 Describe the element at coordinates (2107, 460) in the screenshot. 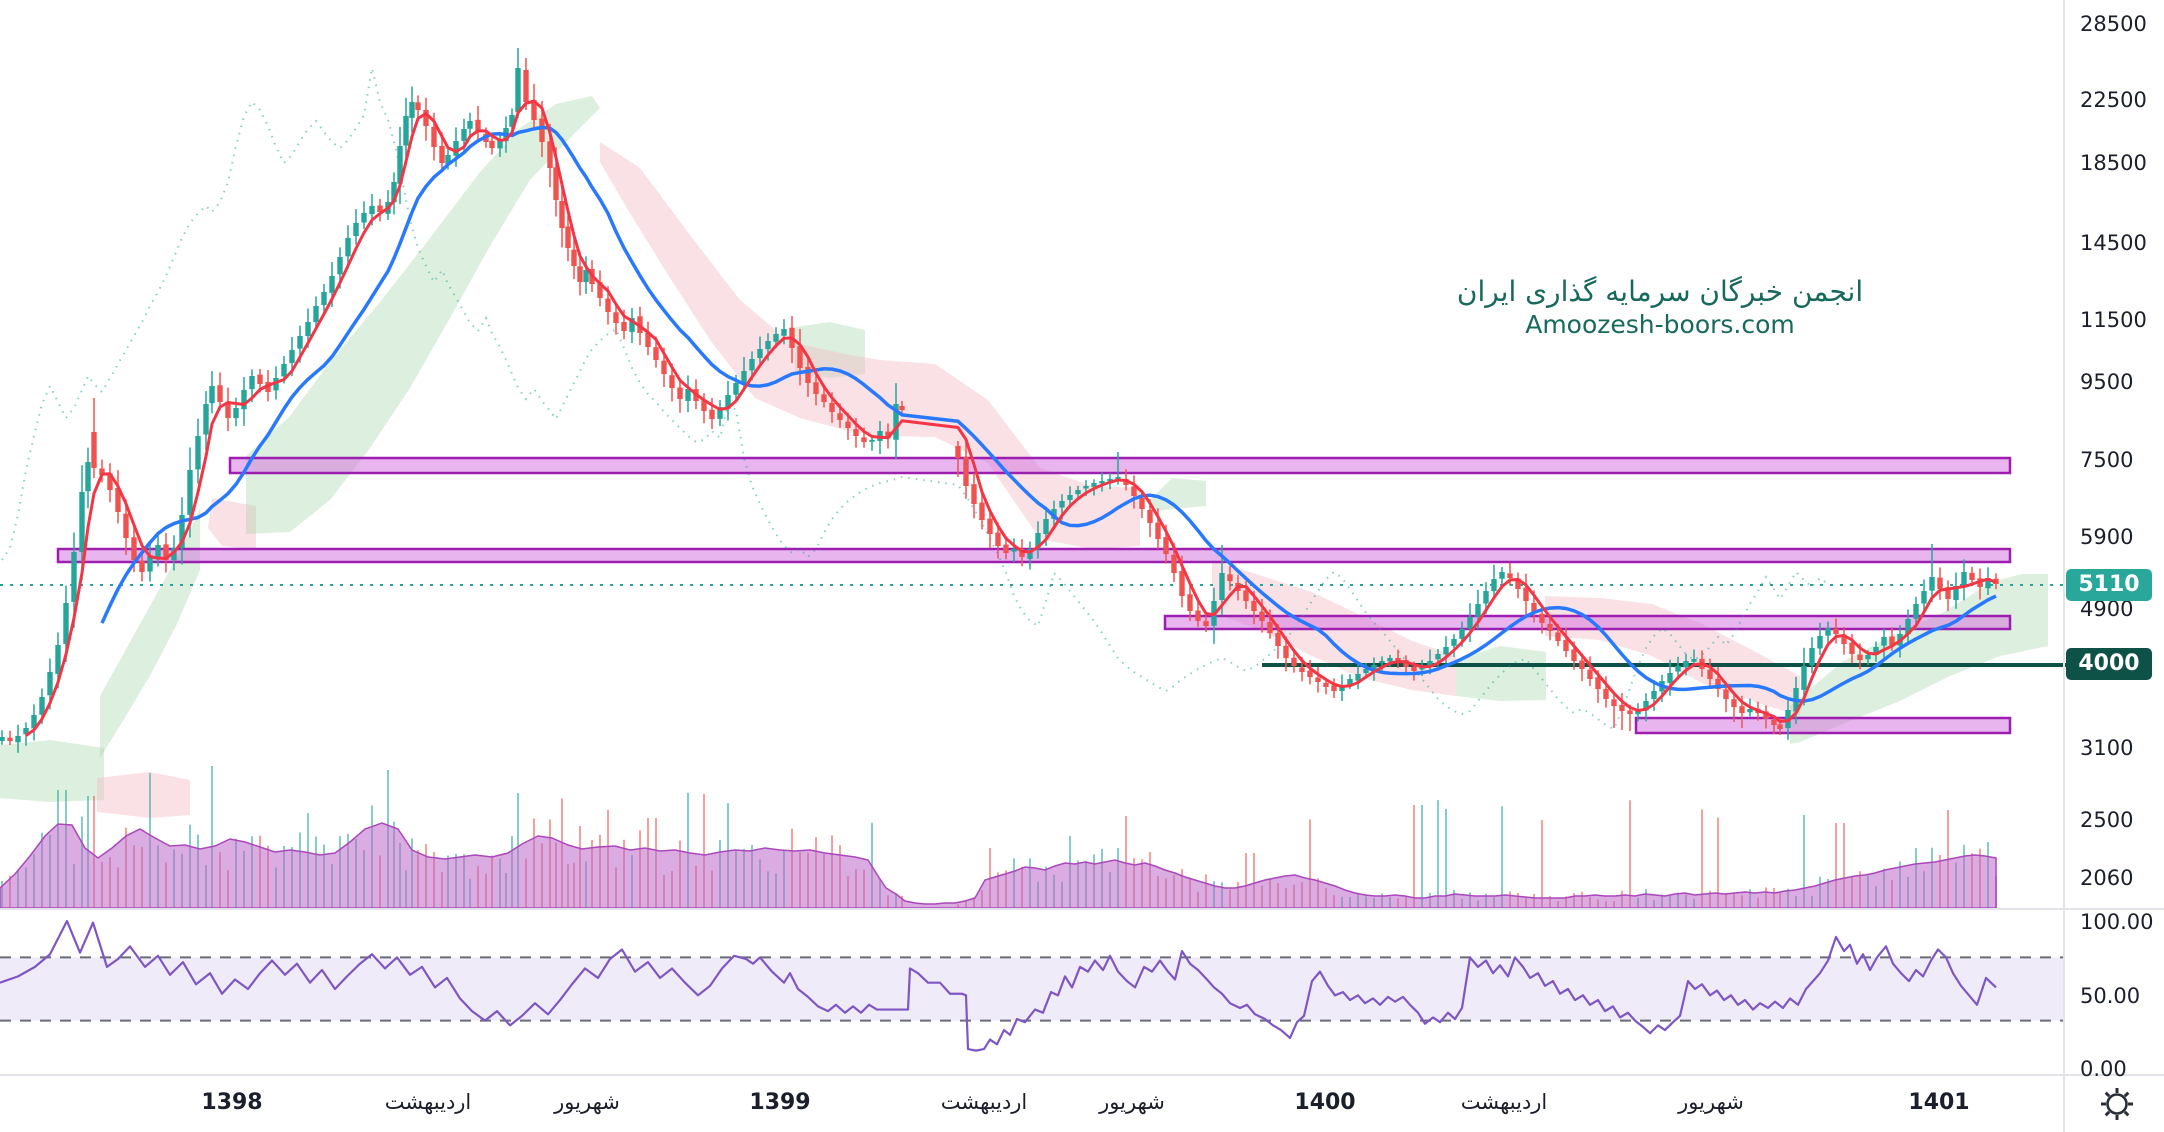

I see `price-tick-7500: 7500` at that location.